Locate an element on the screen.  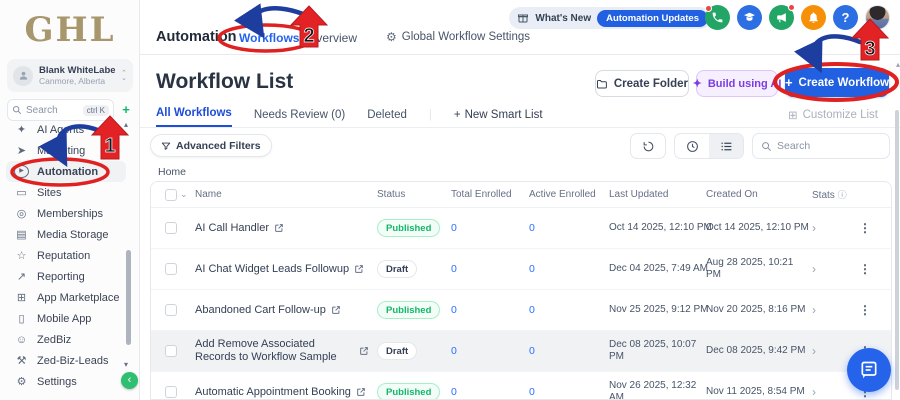
workflow-name-link: Automatic Appointment Booking is located at coordinates (273, 391).